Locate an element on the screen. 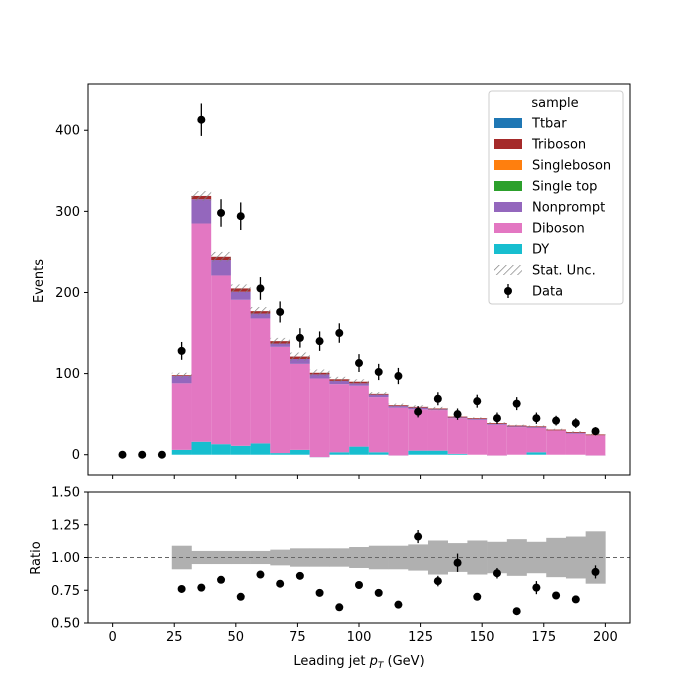 Image resolution: width=700 pixels, height=700 pixels. ratio-y-tick-label: 1.50 is located at coordinates (65, 493).